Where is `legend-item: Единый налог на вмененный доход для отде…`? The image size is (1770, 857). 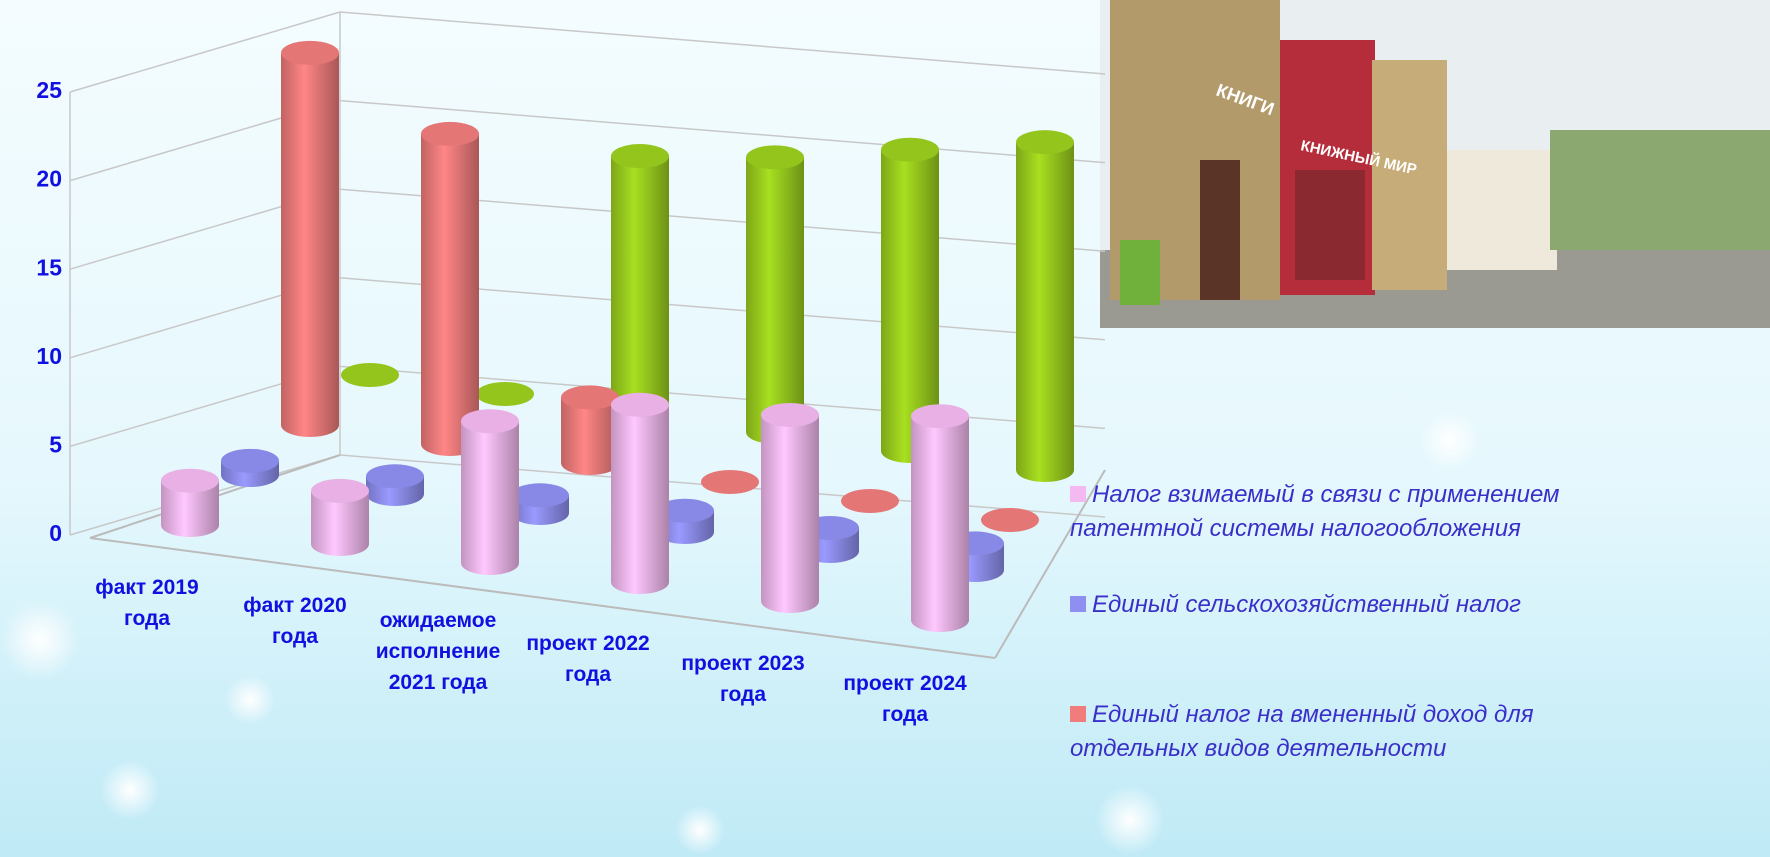 legend-item: Единый налог на вмененный доход для отде… is located at coordinates (1320, 732).